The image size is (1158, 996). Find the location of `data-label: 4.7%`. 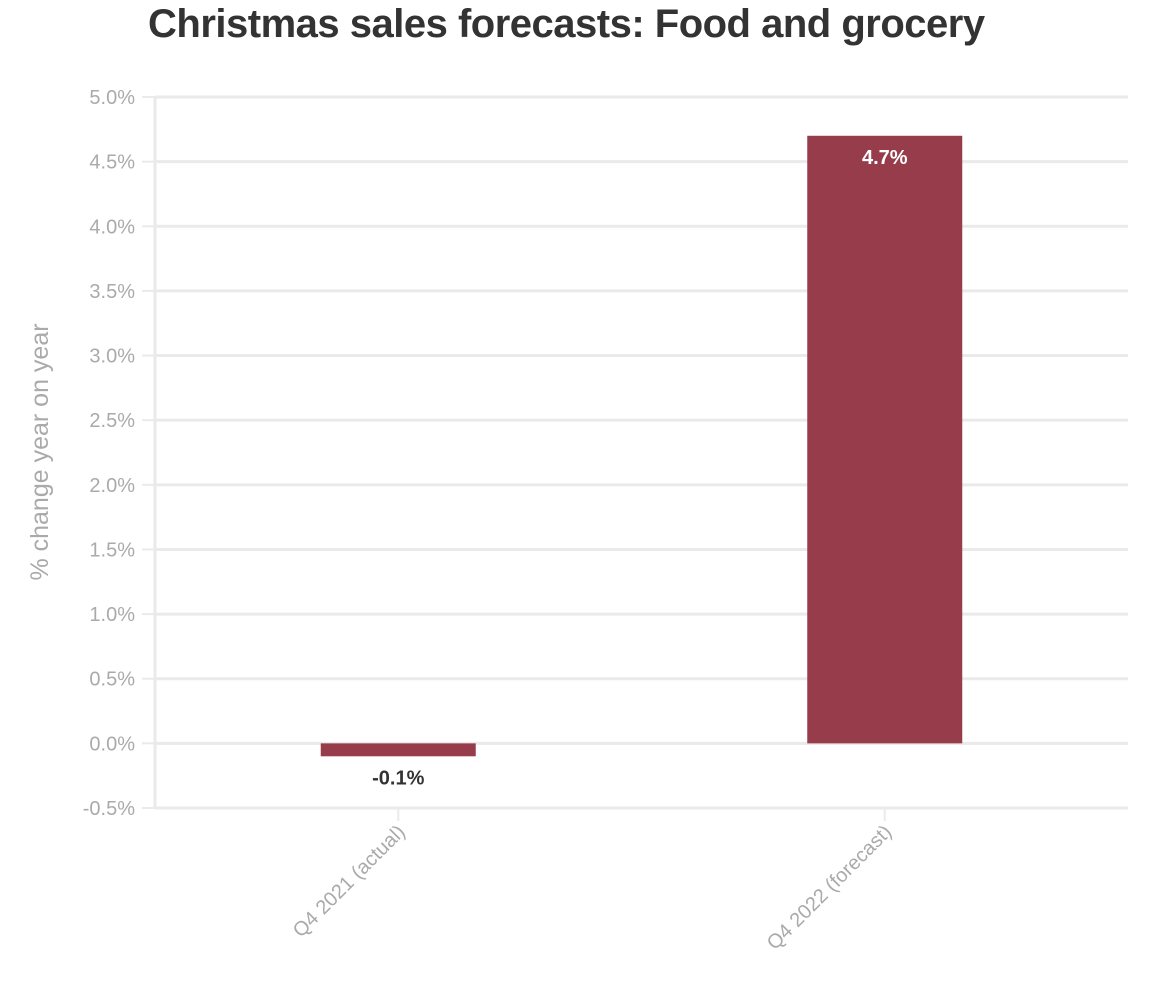

data-label: 4.7% is located at coordinates (885, 158).